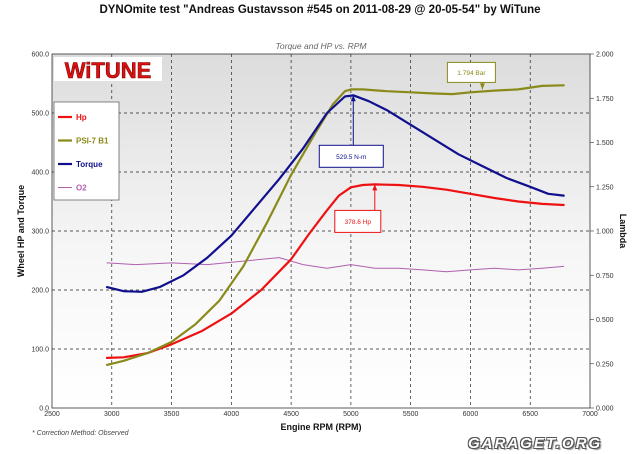 The height and width of the screenshot is (454, 640). Describe the element at coordinates (321, 427) in the screenshot. I see `x-axis-title: Engine RPM (RPM)` at that location.